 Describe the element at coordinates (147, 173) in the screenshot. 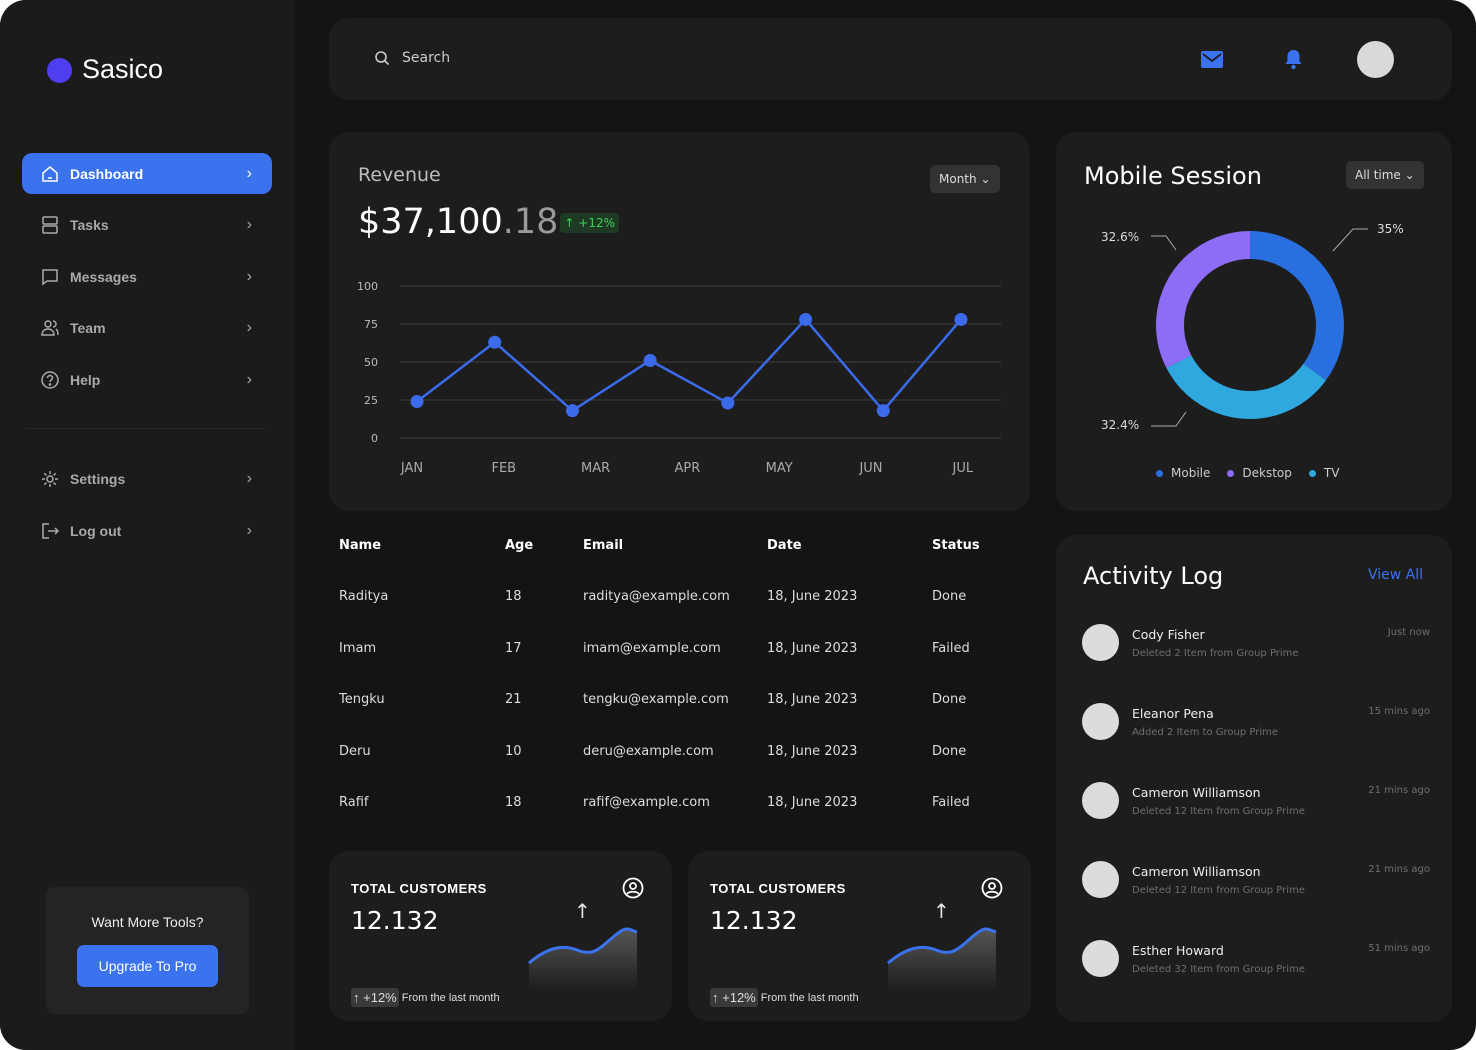

I see `sidebar-item-dashboard: Dashboard ›` at that location.